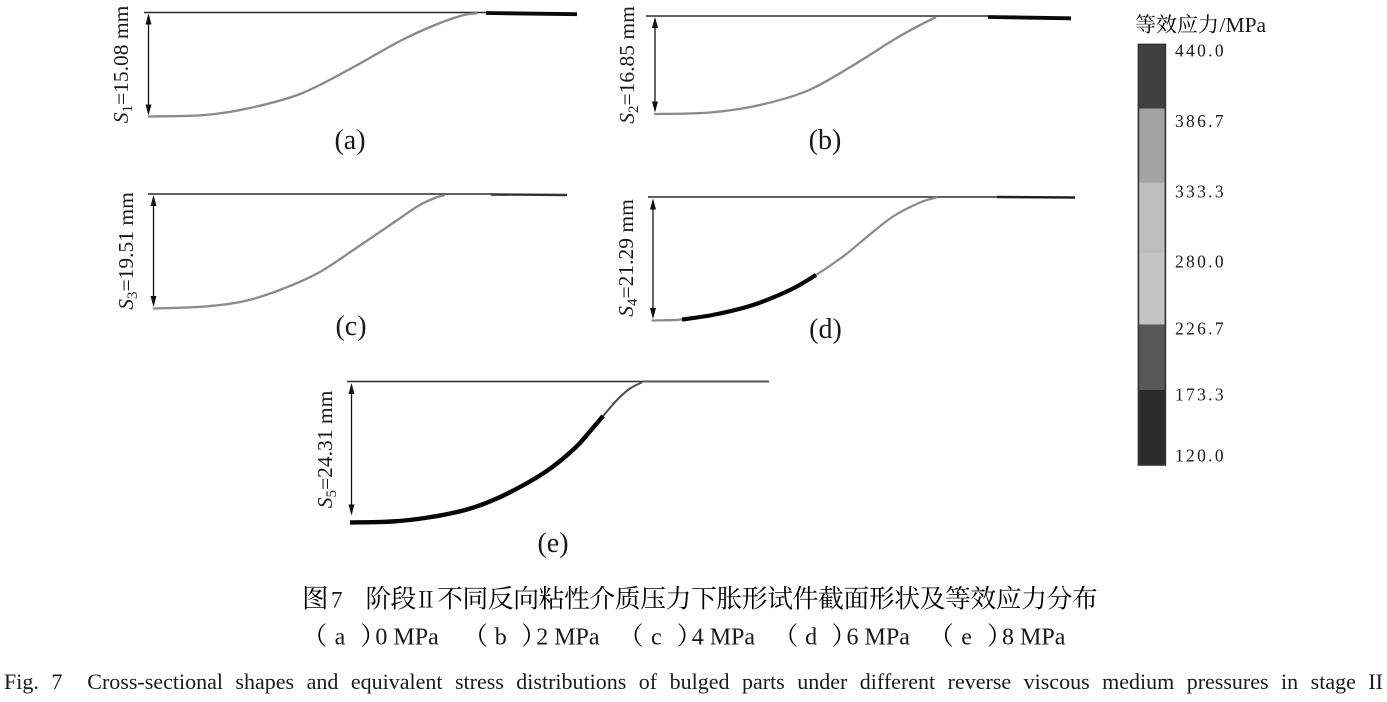  I want to click on svg-text: 440.0, so click(1200, 51).